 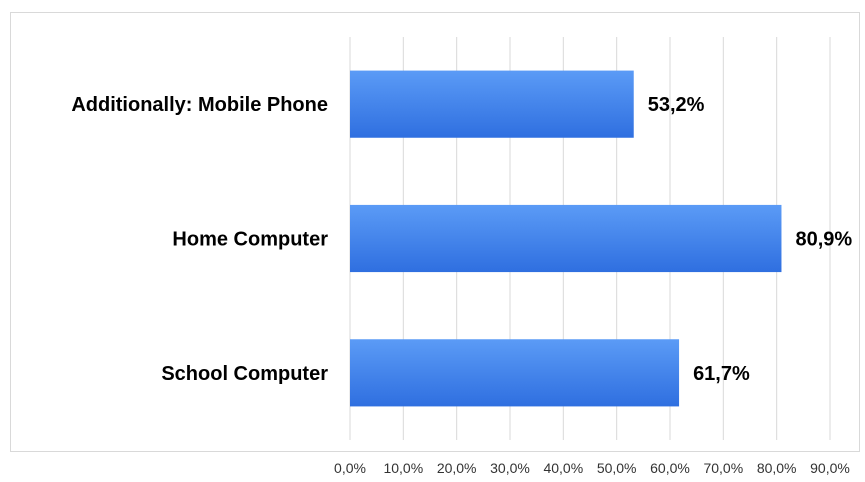 What do you see at coordinates (403, 468) in the screenshot?
I see `x-tick-label: 10,0%` at bounding box center [403, 468].